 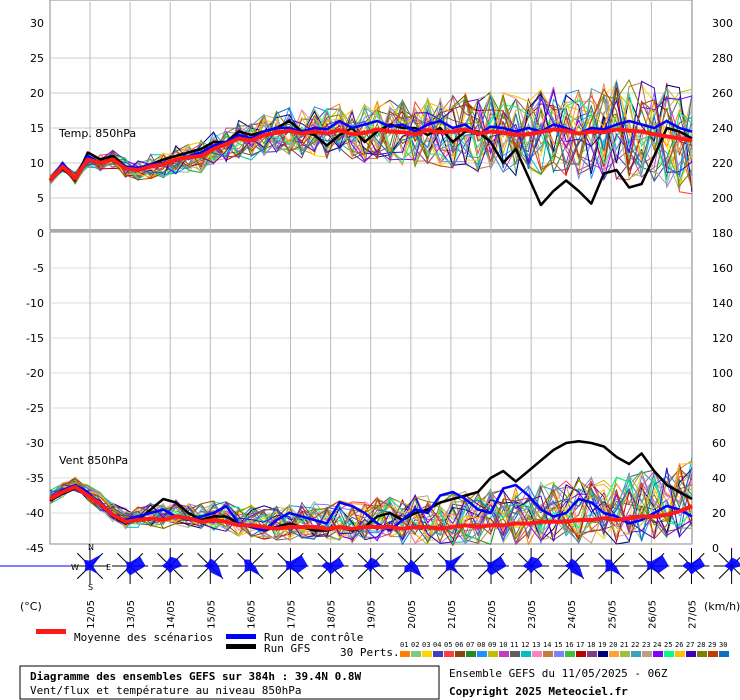 I want to click on date-label: 21/05, so click(x=452, y=614).